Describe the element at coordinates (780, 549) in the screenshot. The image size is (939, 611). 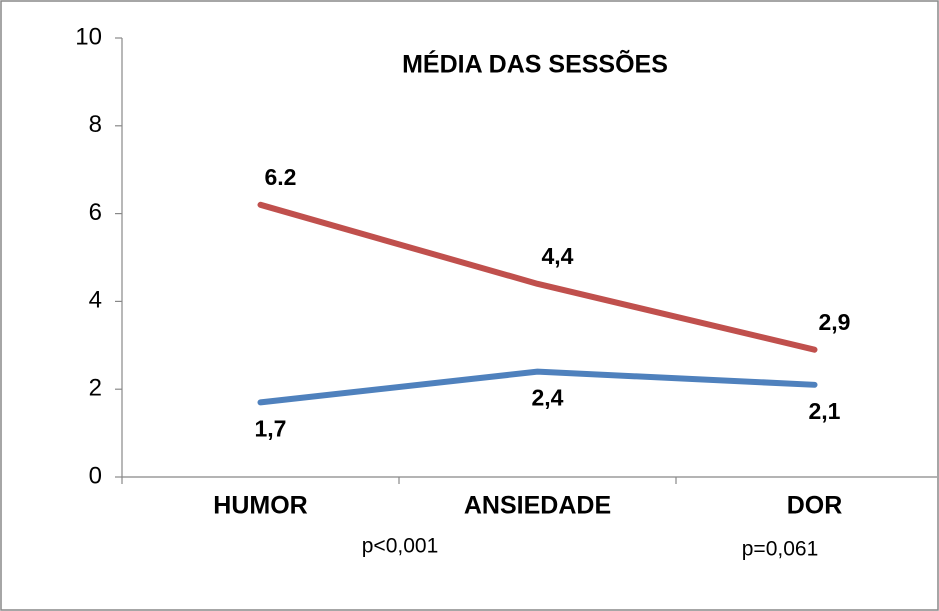
I see `annotation: p=0,061` at that location.